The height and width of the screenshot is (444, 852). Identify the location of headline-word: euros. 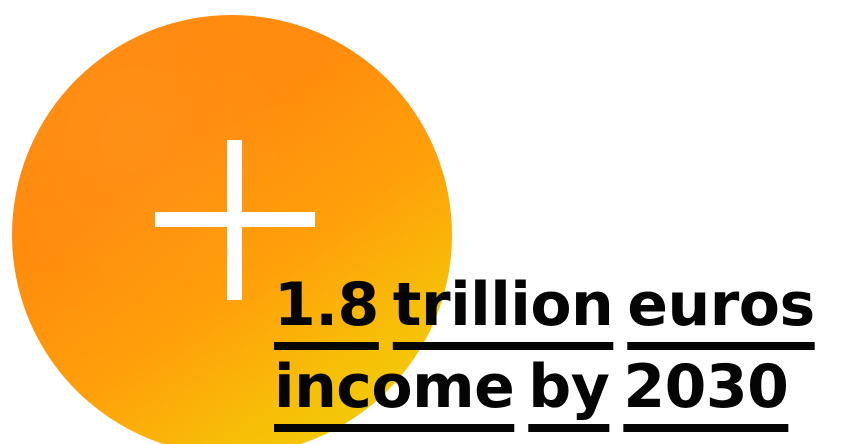
(721, 305).